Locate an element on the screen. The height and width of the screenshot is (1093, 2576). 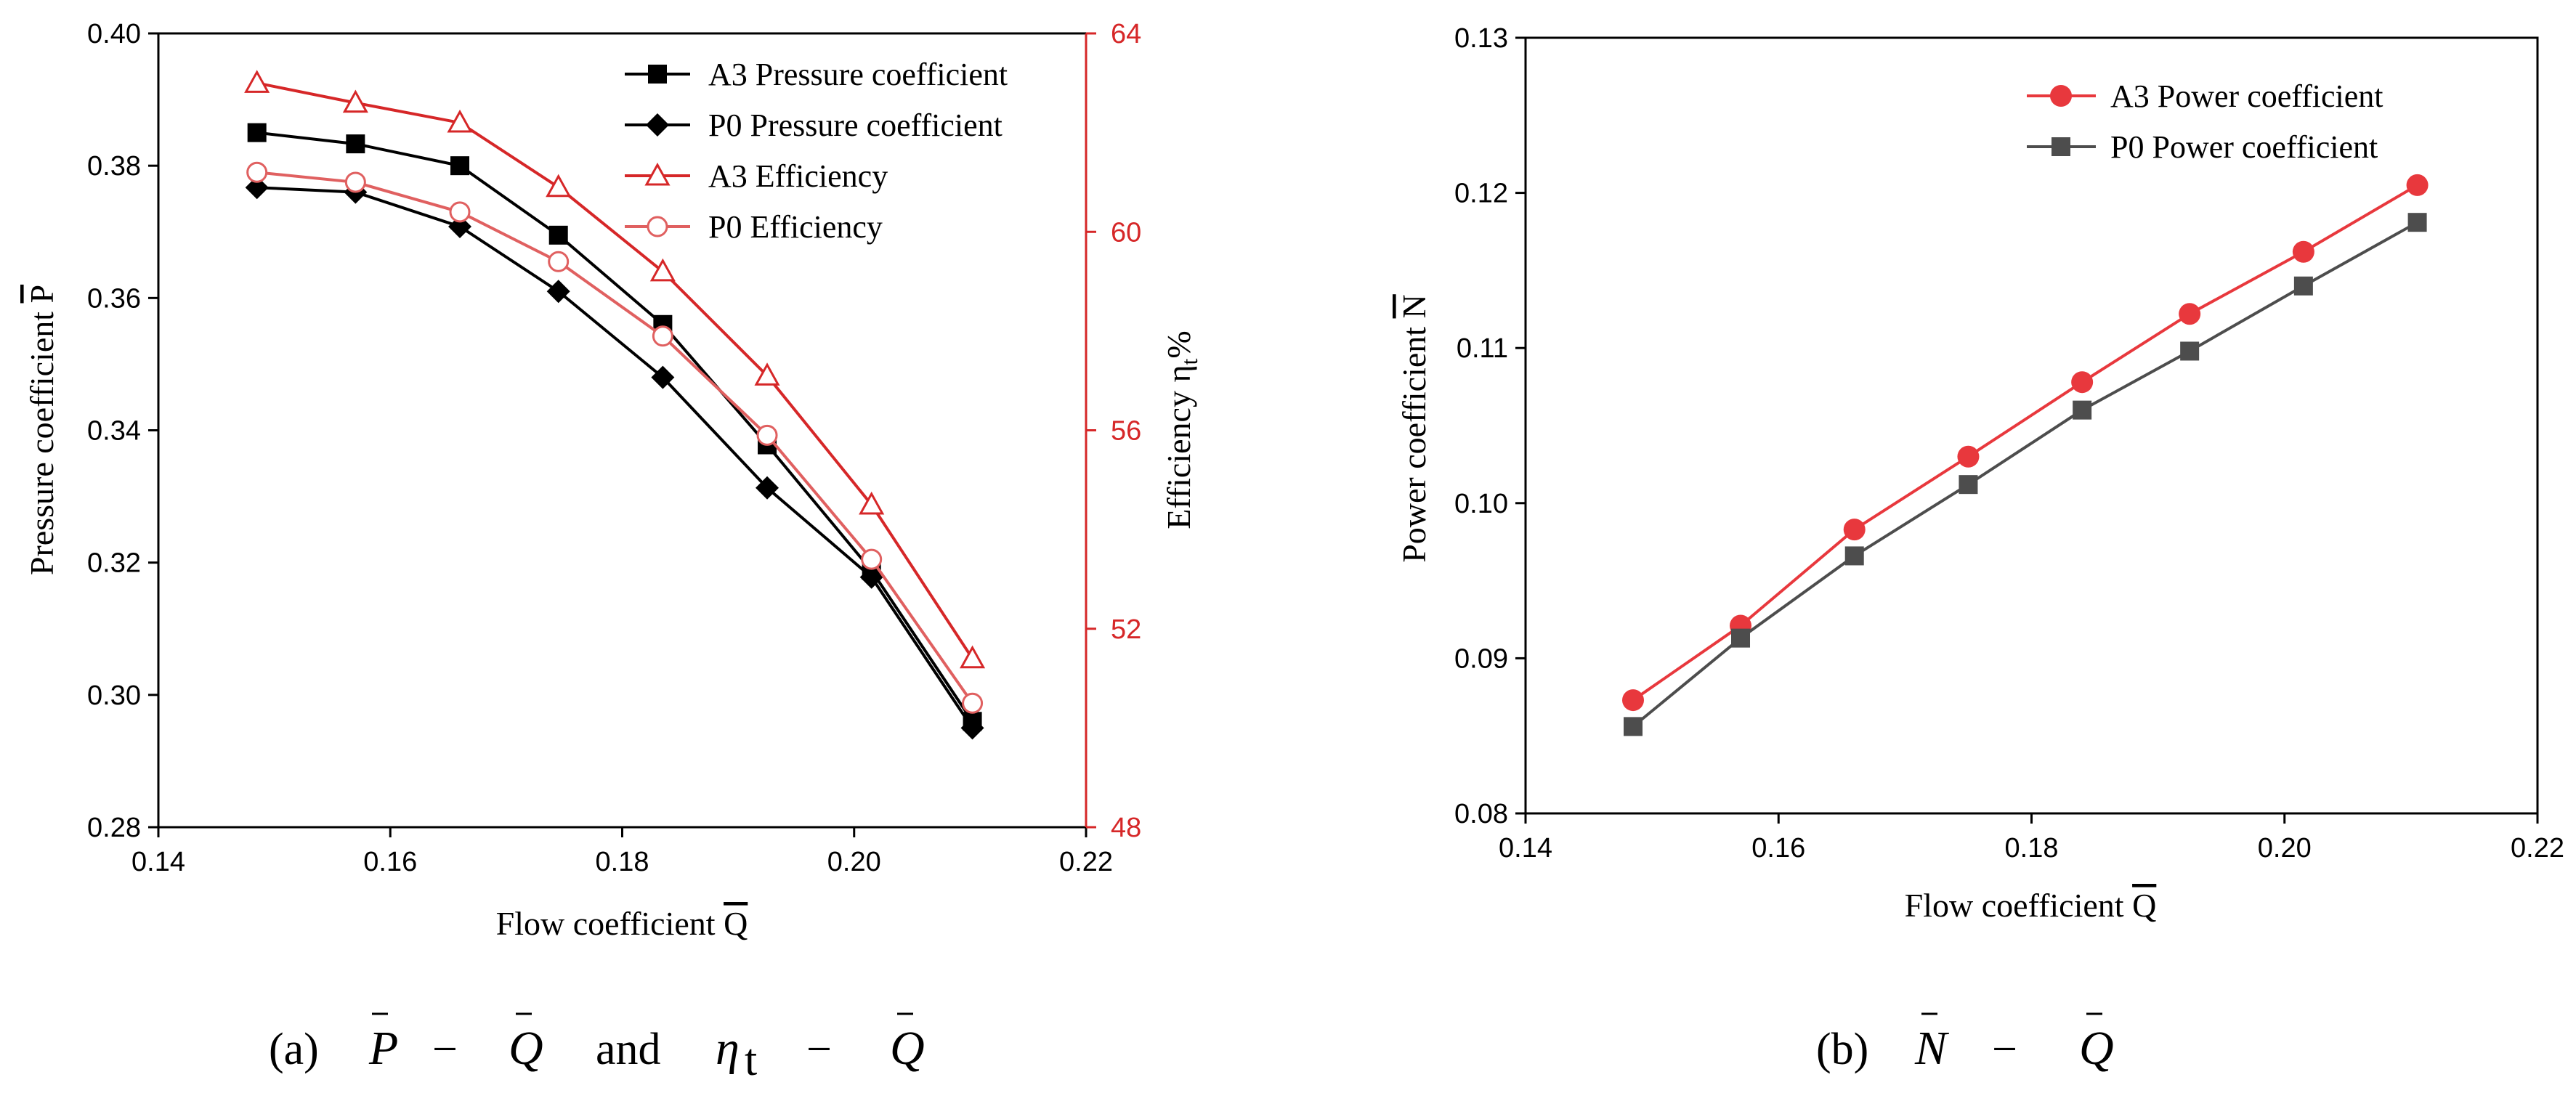
panel-a-y2-tick-label: 64 is located at coordinates (1126, 34).